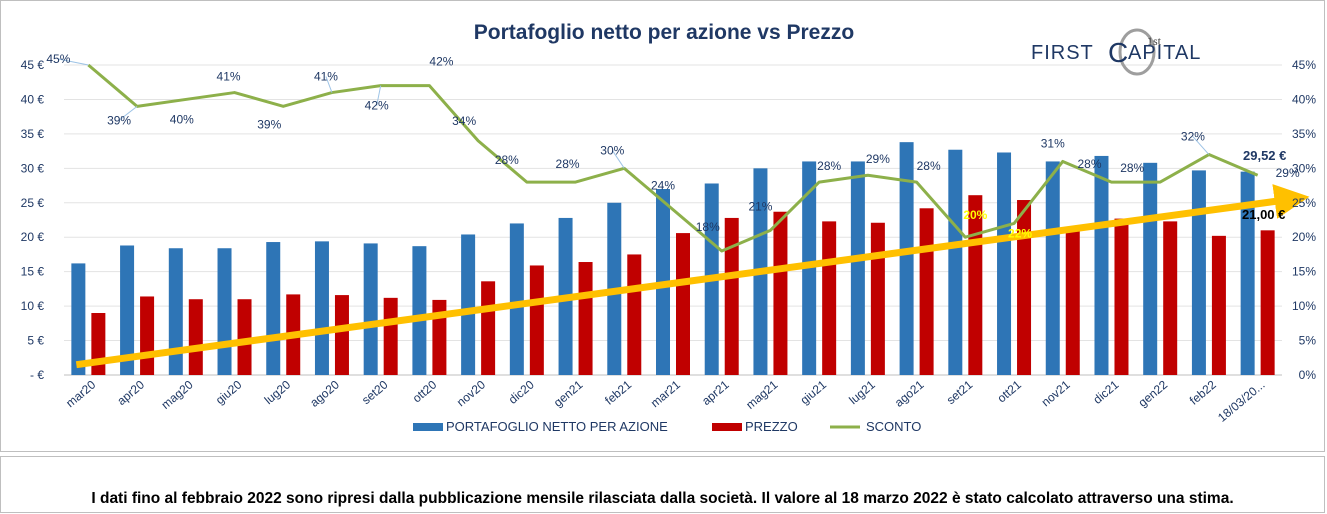 This screenshot has width=1327, height=514. I want to click on y-left-tick-label: 35 €, so click(33, 134).